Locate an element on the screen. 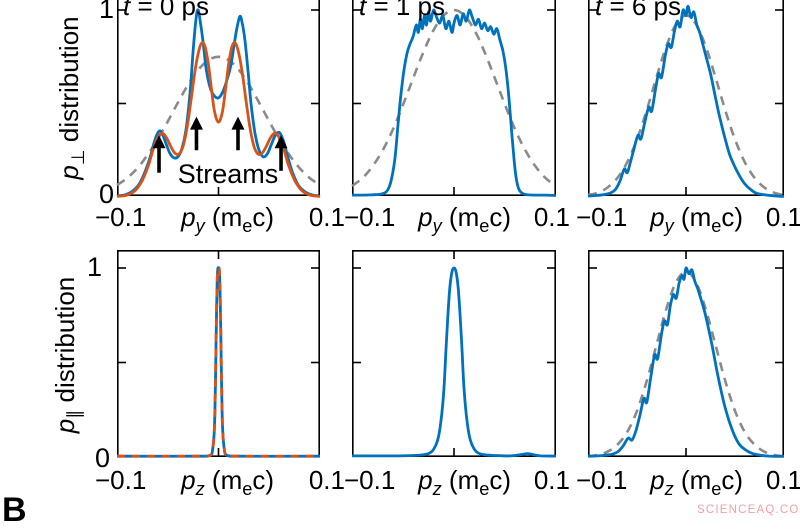  panel-title-t0: t = 0 ps is located at coordinates (166, 10).